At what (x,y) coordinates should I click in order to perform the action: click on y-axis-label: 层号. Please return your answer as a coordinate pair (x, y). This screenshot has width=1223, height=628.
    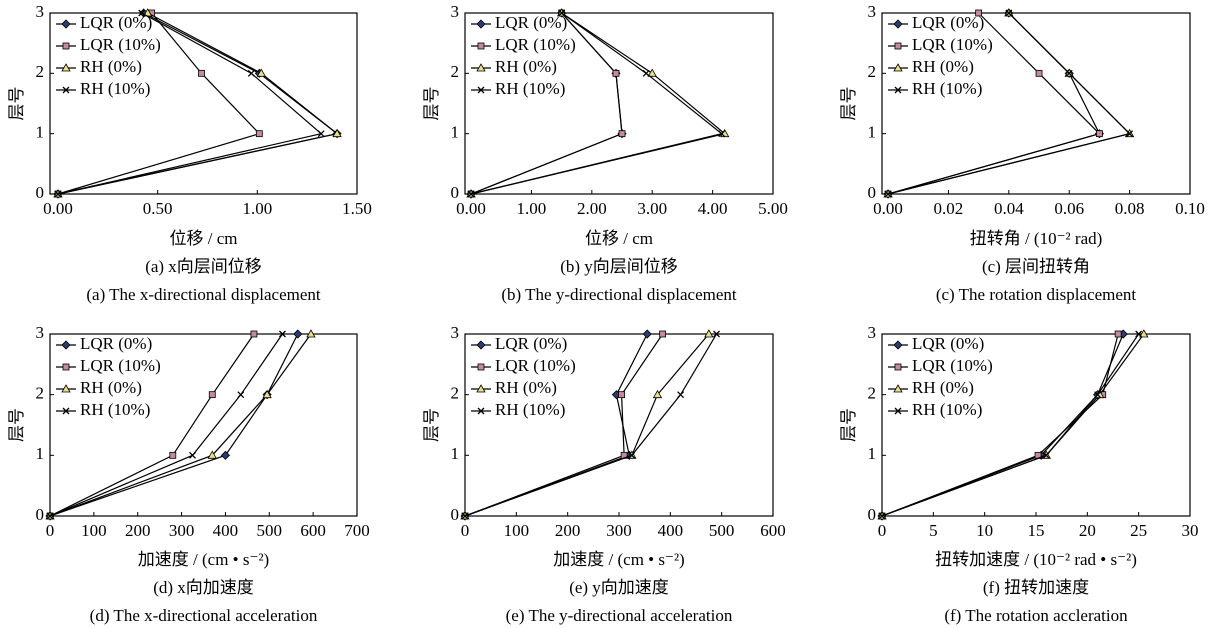
    Looking at the image, I should click on (431, 425).